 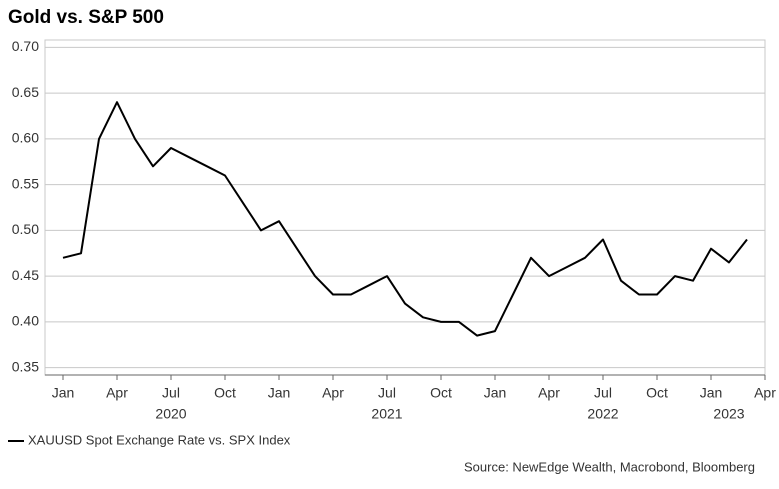 What do you see at coordinates (25, 366) in the screenshot?
I see `y-tick-label: 0.35` at bounding box center [25, 366].